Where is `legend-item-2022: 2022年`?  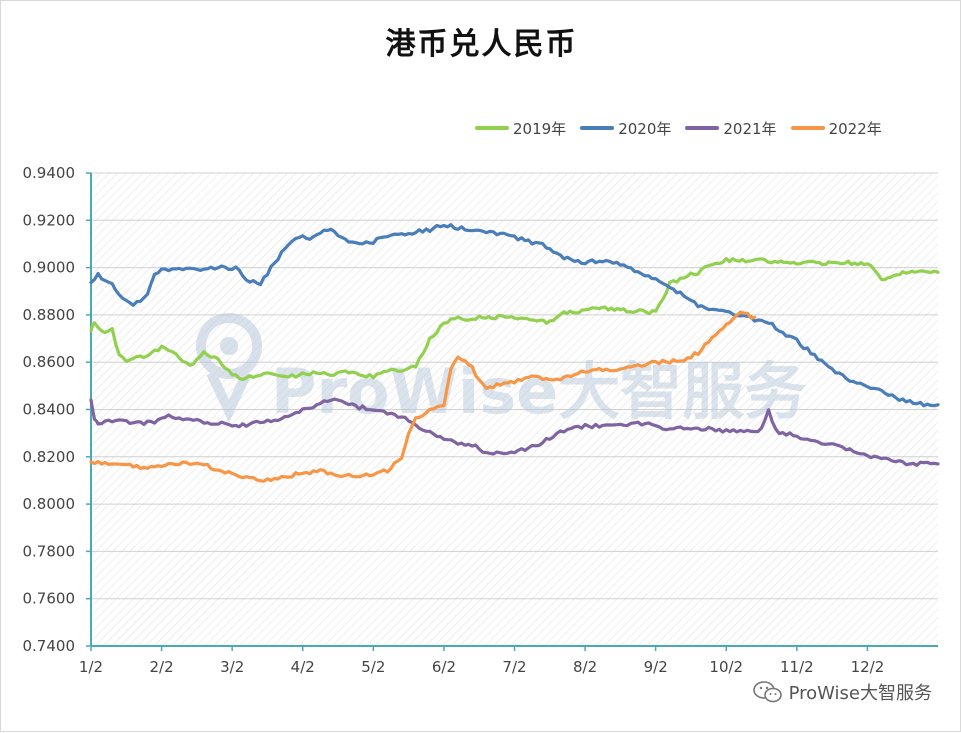
legend-item-2022: 2022年 is located at coordinates (836, 128).